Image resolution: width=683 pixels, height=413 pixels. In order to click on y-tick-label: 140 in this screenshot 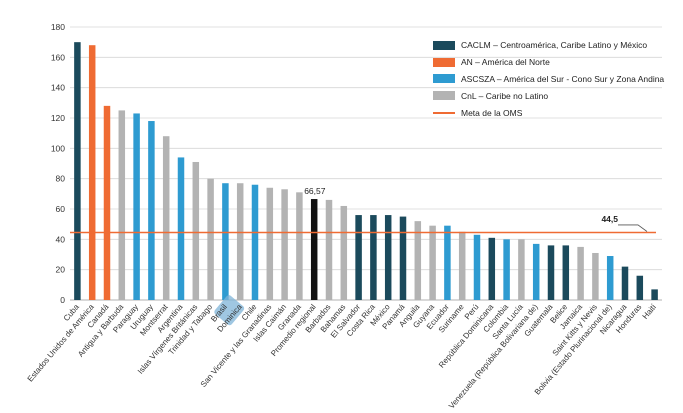, I will do `click(58, 88)`.